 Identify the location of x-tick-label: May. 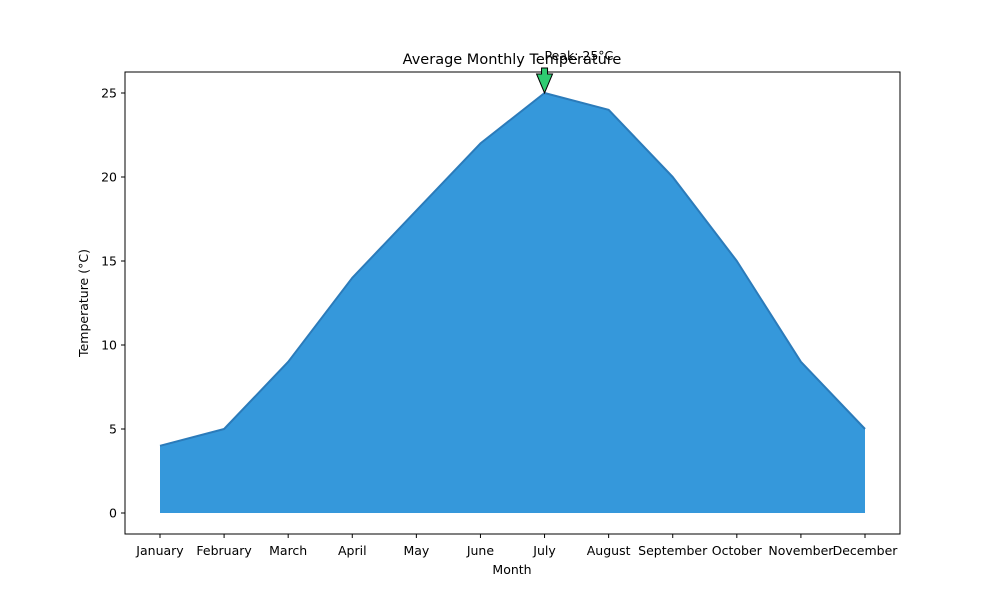
(416, 550).